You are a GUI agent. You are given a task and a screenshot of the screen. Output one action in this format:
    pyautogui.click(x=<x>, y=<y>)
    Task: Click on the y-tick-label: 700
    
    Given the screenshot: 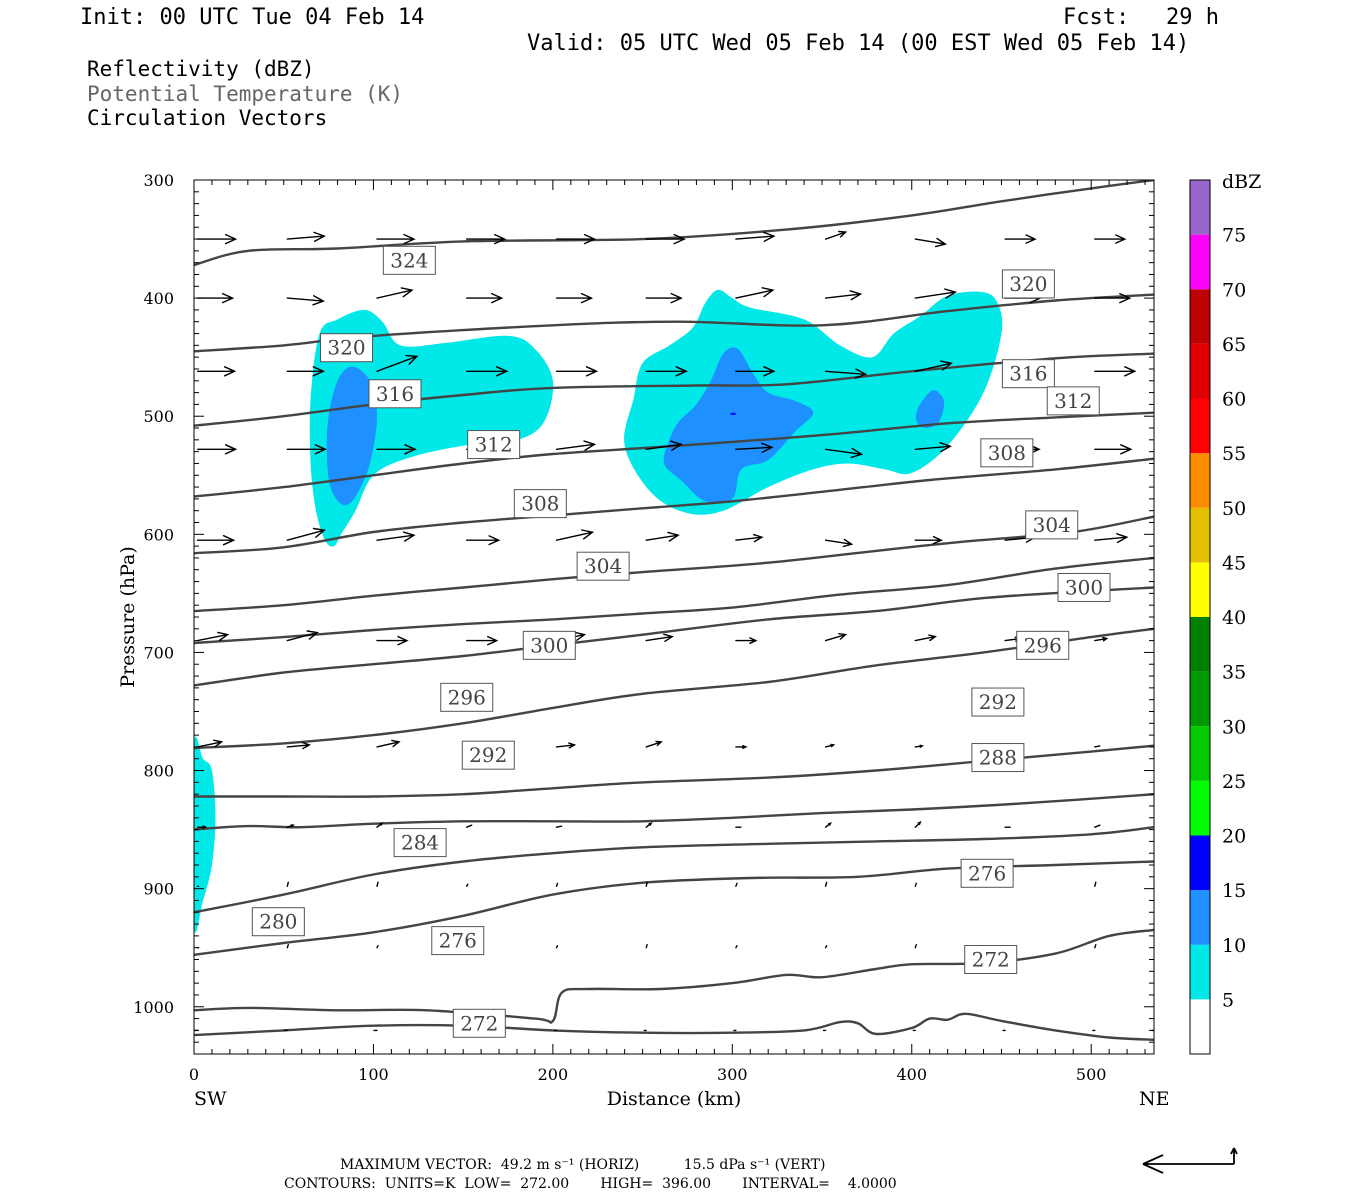 What is the action you would take?
    pyautogui.click(x=158, y=652)
    